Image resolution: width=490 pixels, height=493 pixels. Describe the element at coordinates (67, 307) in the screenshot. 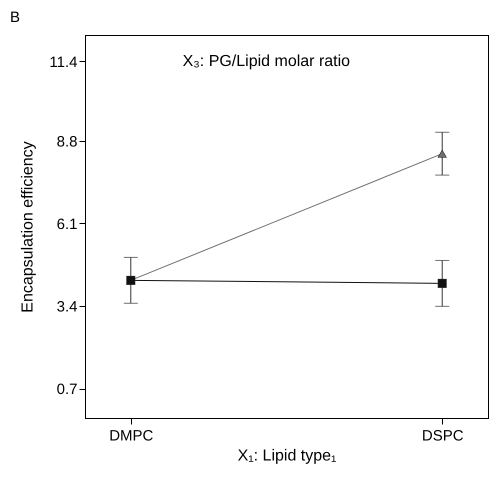

I see `y-tick-label: 3.4` at that location.